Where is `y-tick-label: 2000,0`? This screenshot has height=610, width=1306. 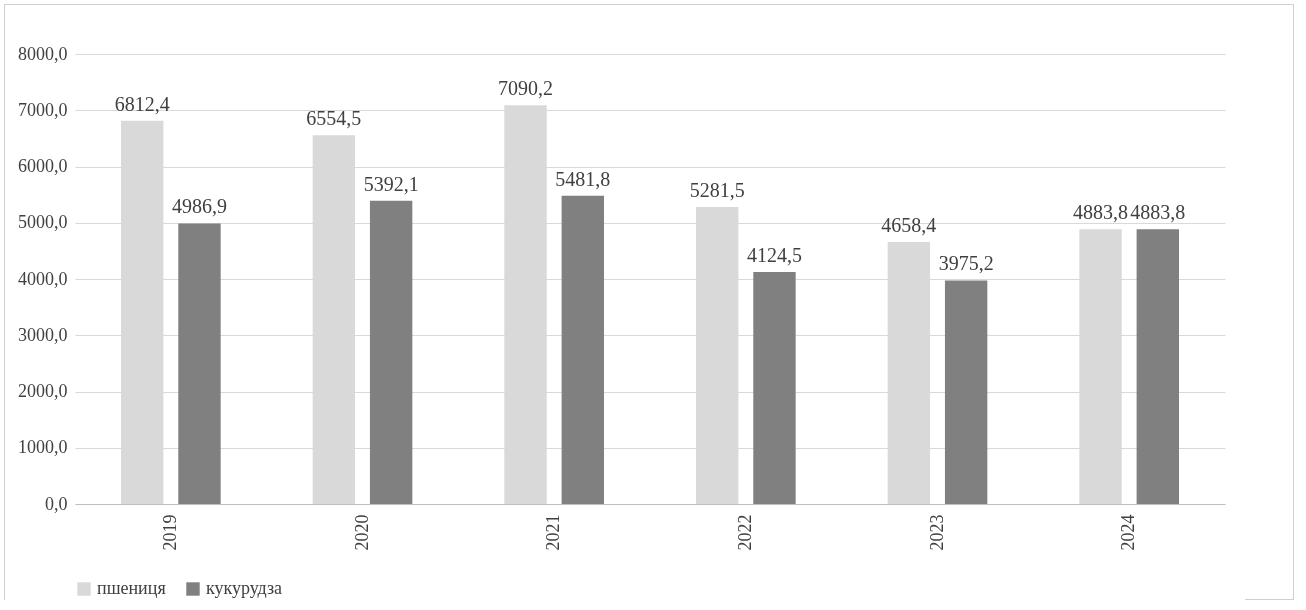
y-tick-label: 2000,0 is located at coordinates (43, 391).